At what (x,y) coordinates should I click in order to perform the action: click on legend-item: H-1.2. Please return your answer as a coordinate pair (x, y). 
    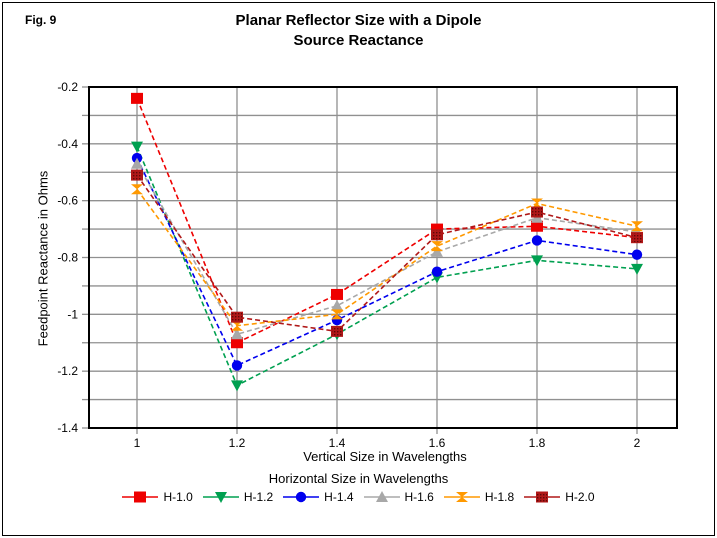
    Looking at the image, I should click on (238, 497).